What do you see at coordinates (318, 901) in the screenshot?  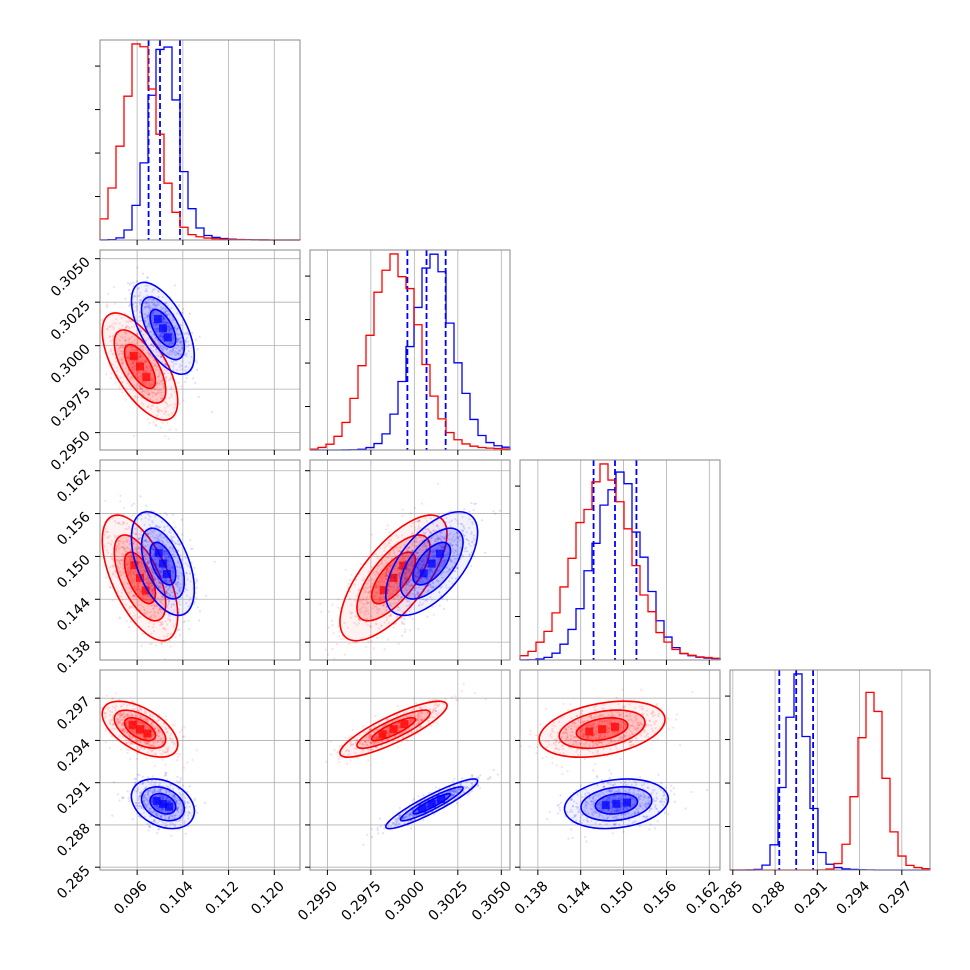 I see `x-tick-label: 0.2950` at bounding box center [318, 901].